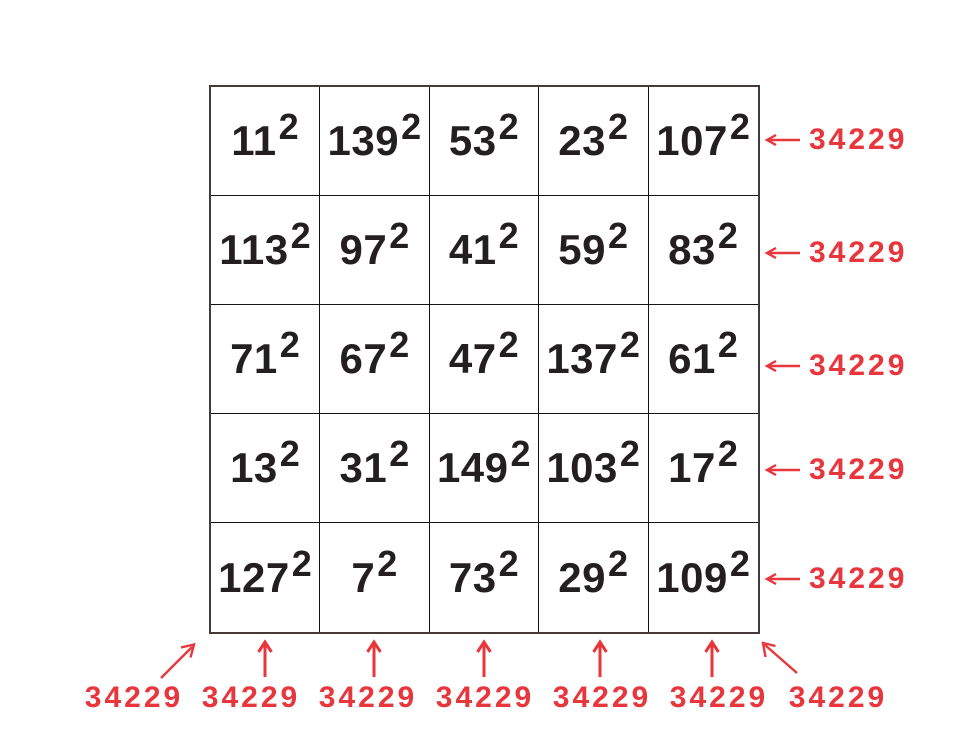 This screenshot has width=958, height=756. What do you see at coordinates (692, 577) in the screenshot?
I see `cell-base: 109` at bounding box center [692, 577].